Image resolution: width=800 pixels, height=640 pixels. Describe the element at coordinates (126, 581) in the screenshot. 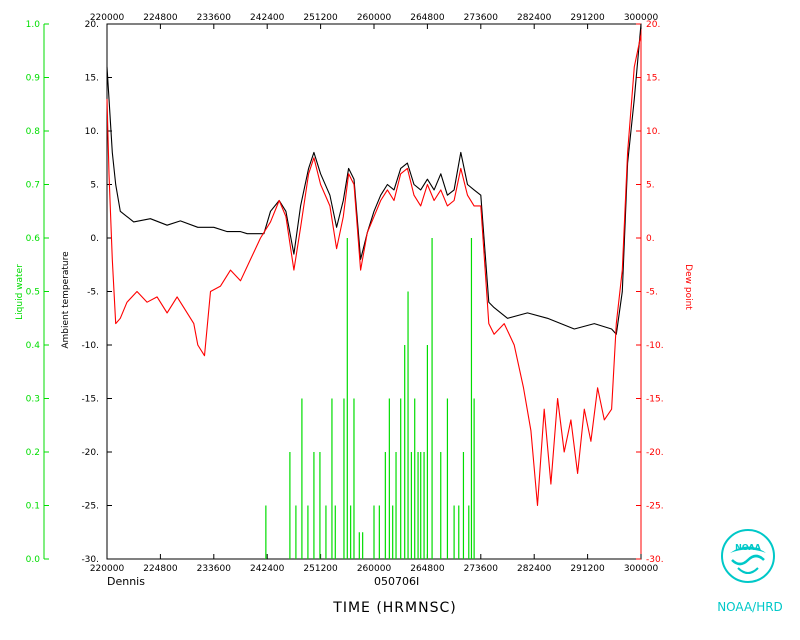

I see `storm-name-label: Dennis` at that location.